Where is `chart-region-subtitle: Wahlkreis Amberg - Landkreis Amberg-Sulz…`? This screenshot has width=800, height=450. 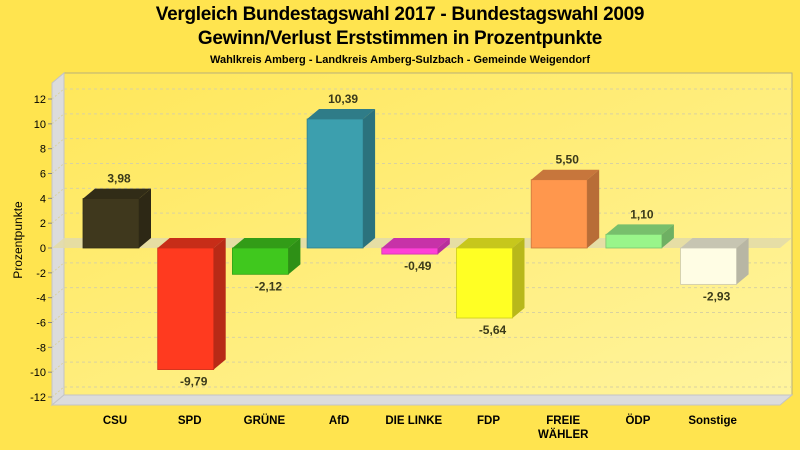
chart-region-subtitle: Wahlkreis Amberg - Landkreis Amberg-Sulz… is located at coordinates (400, 60).